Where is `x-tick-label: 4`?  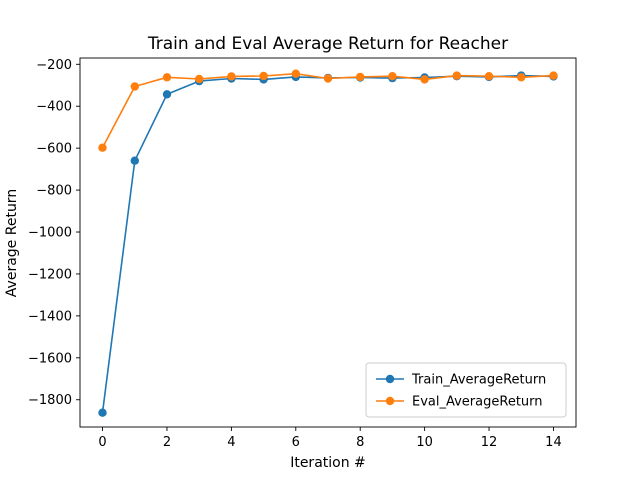
x-tick-label: 4 is located at coordinates (231, 442).